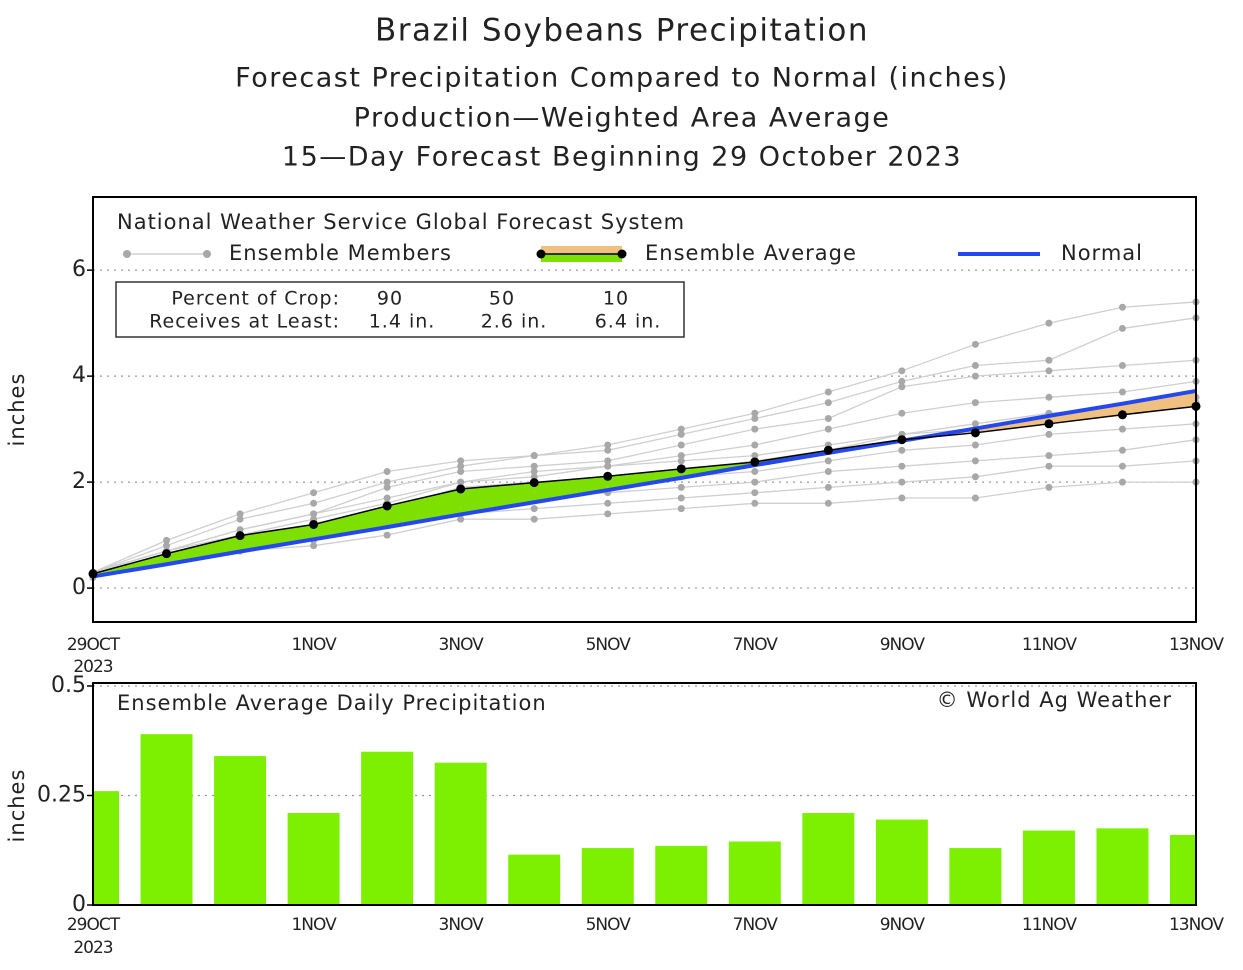 The image size is (1243, 970). What do you see at coordinates (644, 530) in the screenshot?
I see `member-line` at bounding box center [644, 530].